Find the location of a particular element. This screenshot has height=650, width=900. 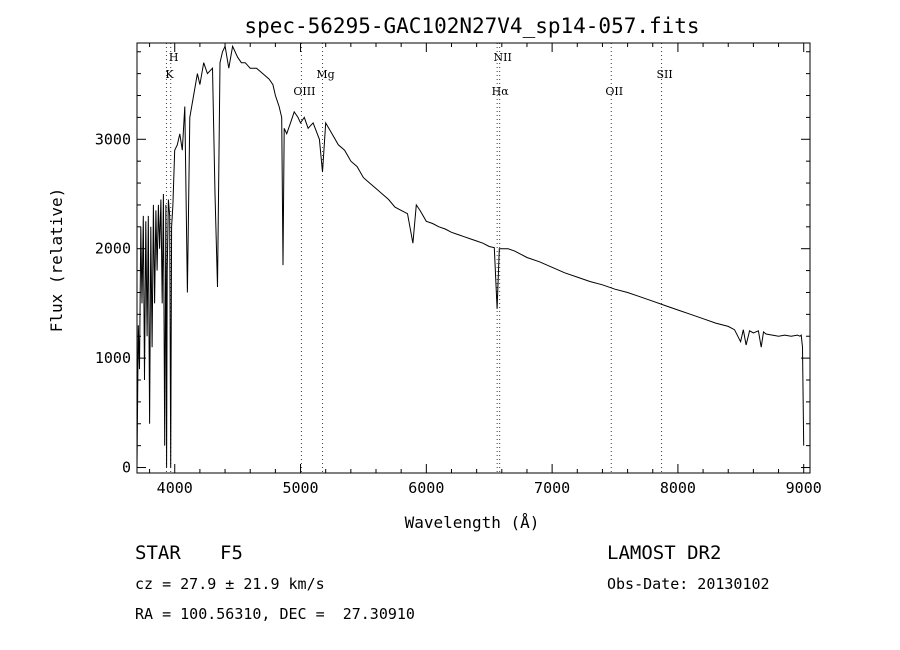

spectral-line-label: Mg is located at coordinates (325, 74).